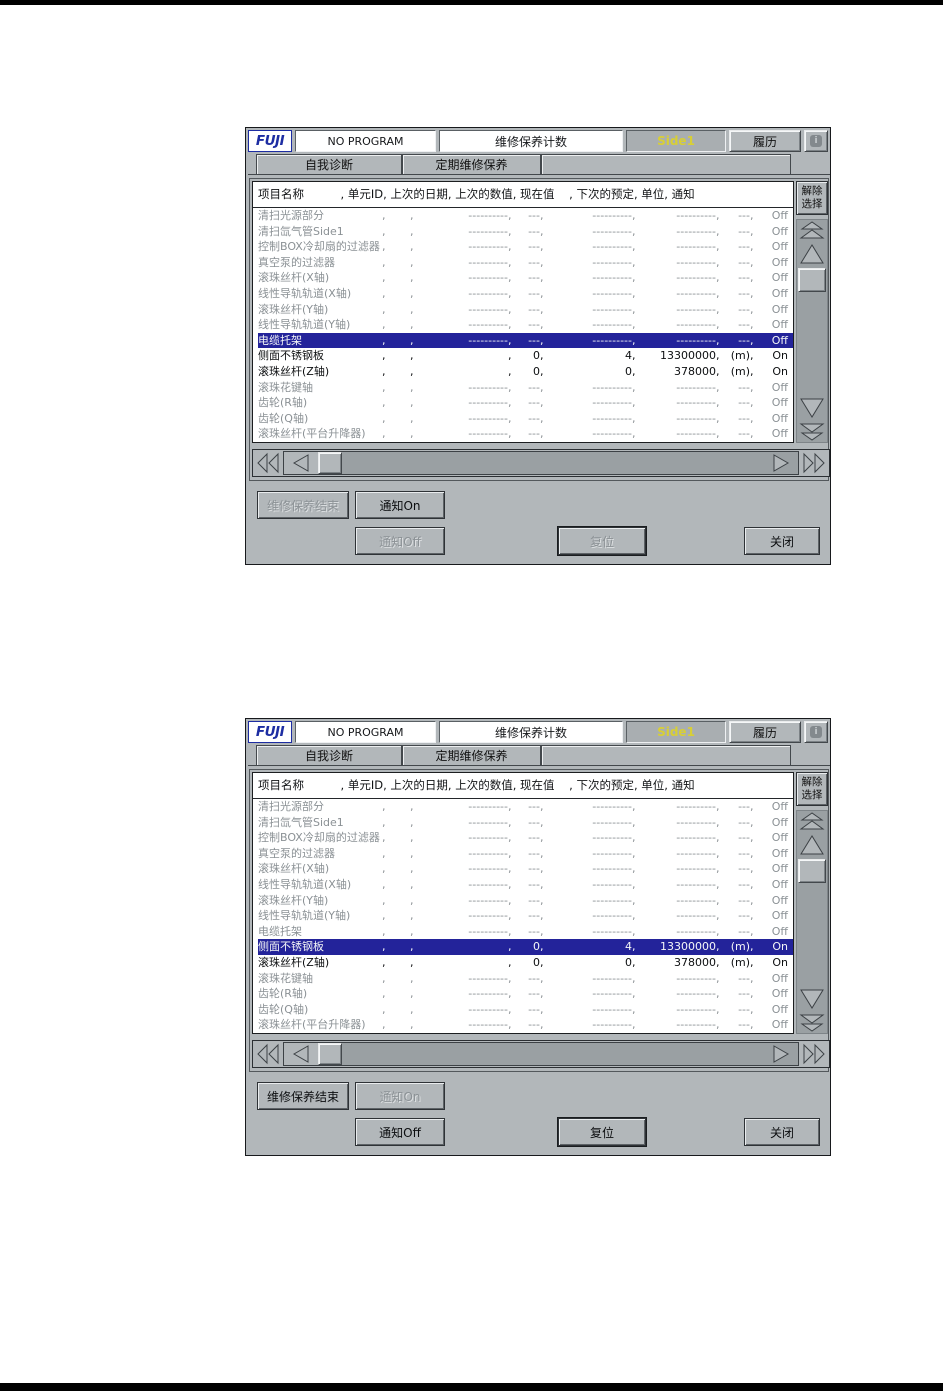 The height and width of the screenshot is (1391, 943). I want to click on double-chevron-left-icon, so click(268, 463).